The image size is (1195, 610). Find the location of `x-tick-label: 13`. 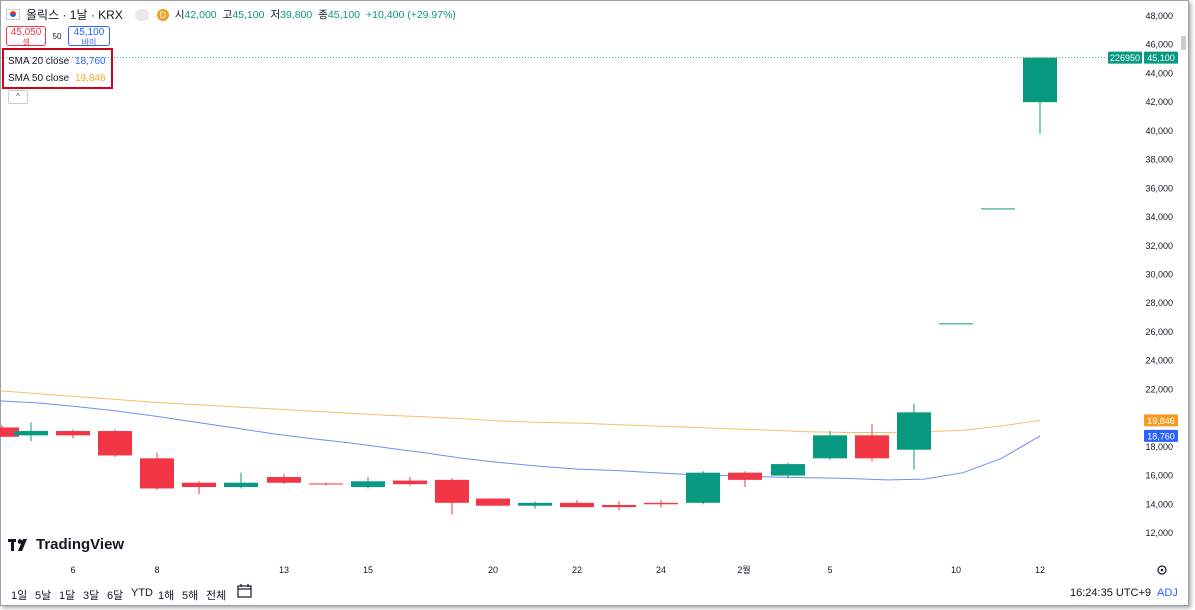

x-tick-label: 13 is located at coordinates (284, 570).